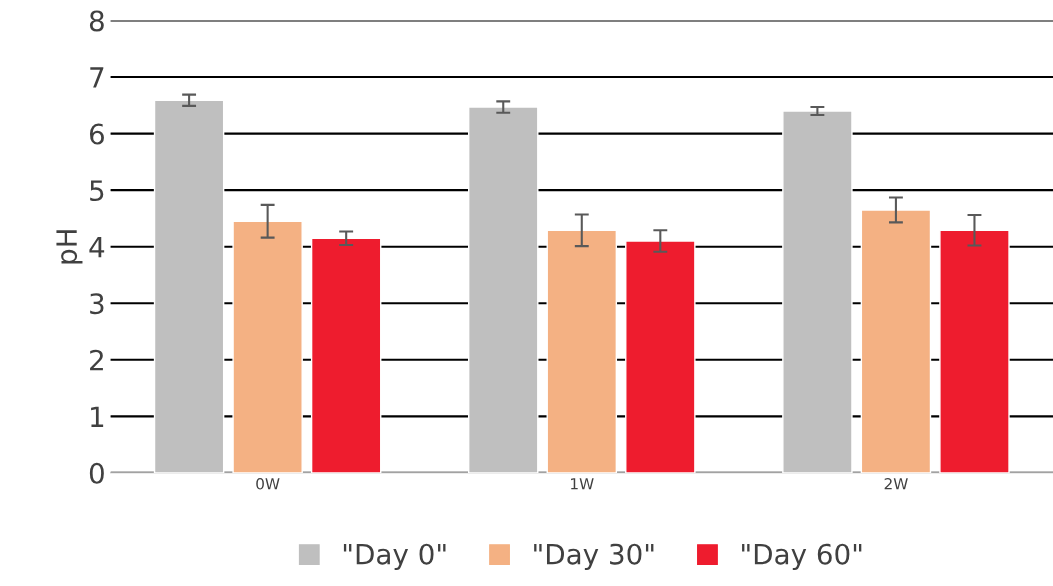 This screenshot has height=586, width=1053. Describe the element at coordinates (268, 484) in the screenshot. I see `x-tick-label: 0W` at that location.